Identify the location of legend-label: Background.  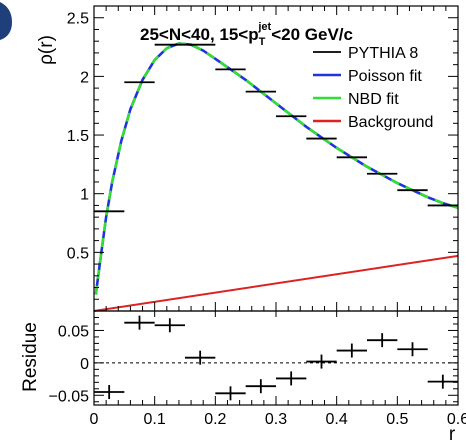
(390, 122).